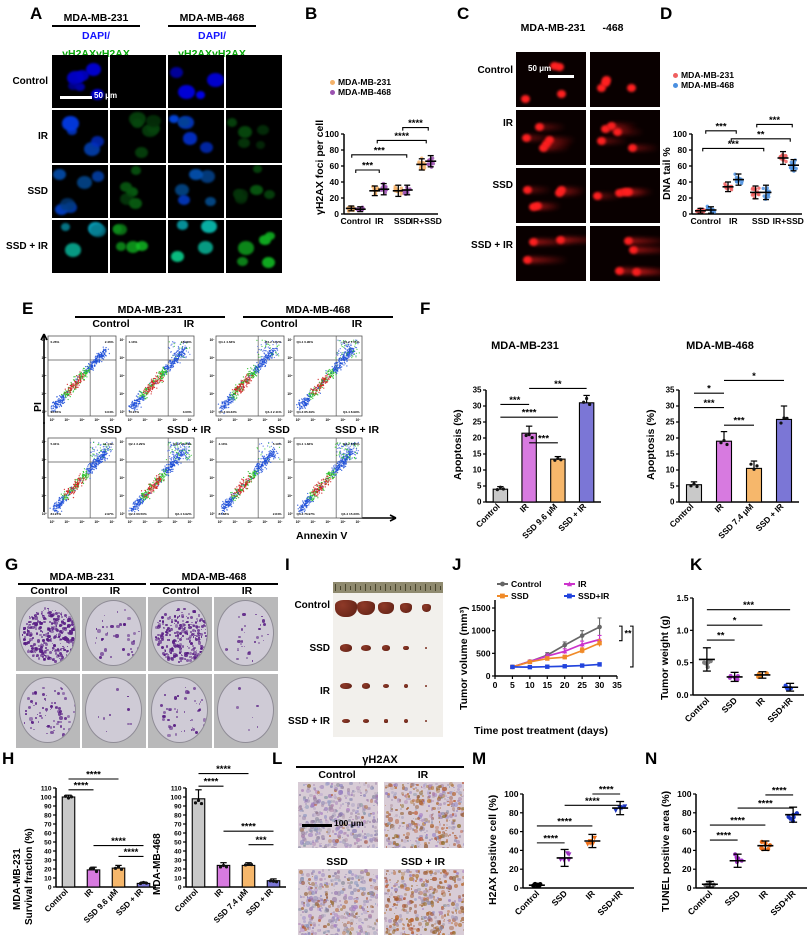 The image size is (811, 943). What do you see at coordinates (680, 134) in the screenshot?
I see `svg-text: 100` at bounding box center [680, 134].